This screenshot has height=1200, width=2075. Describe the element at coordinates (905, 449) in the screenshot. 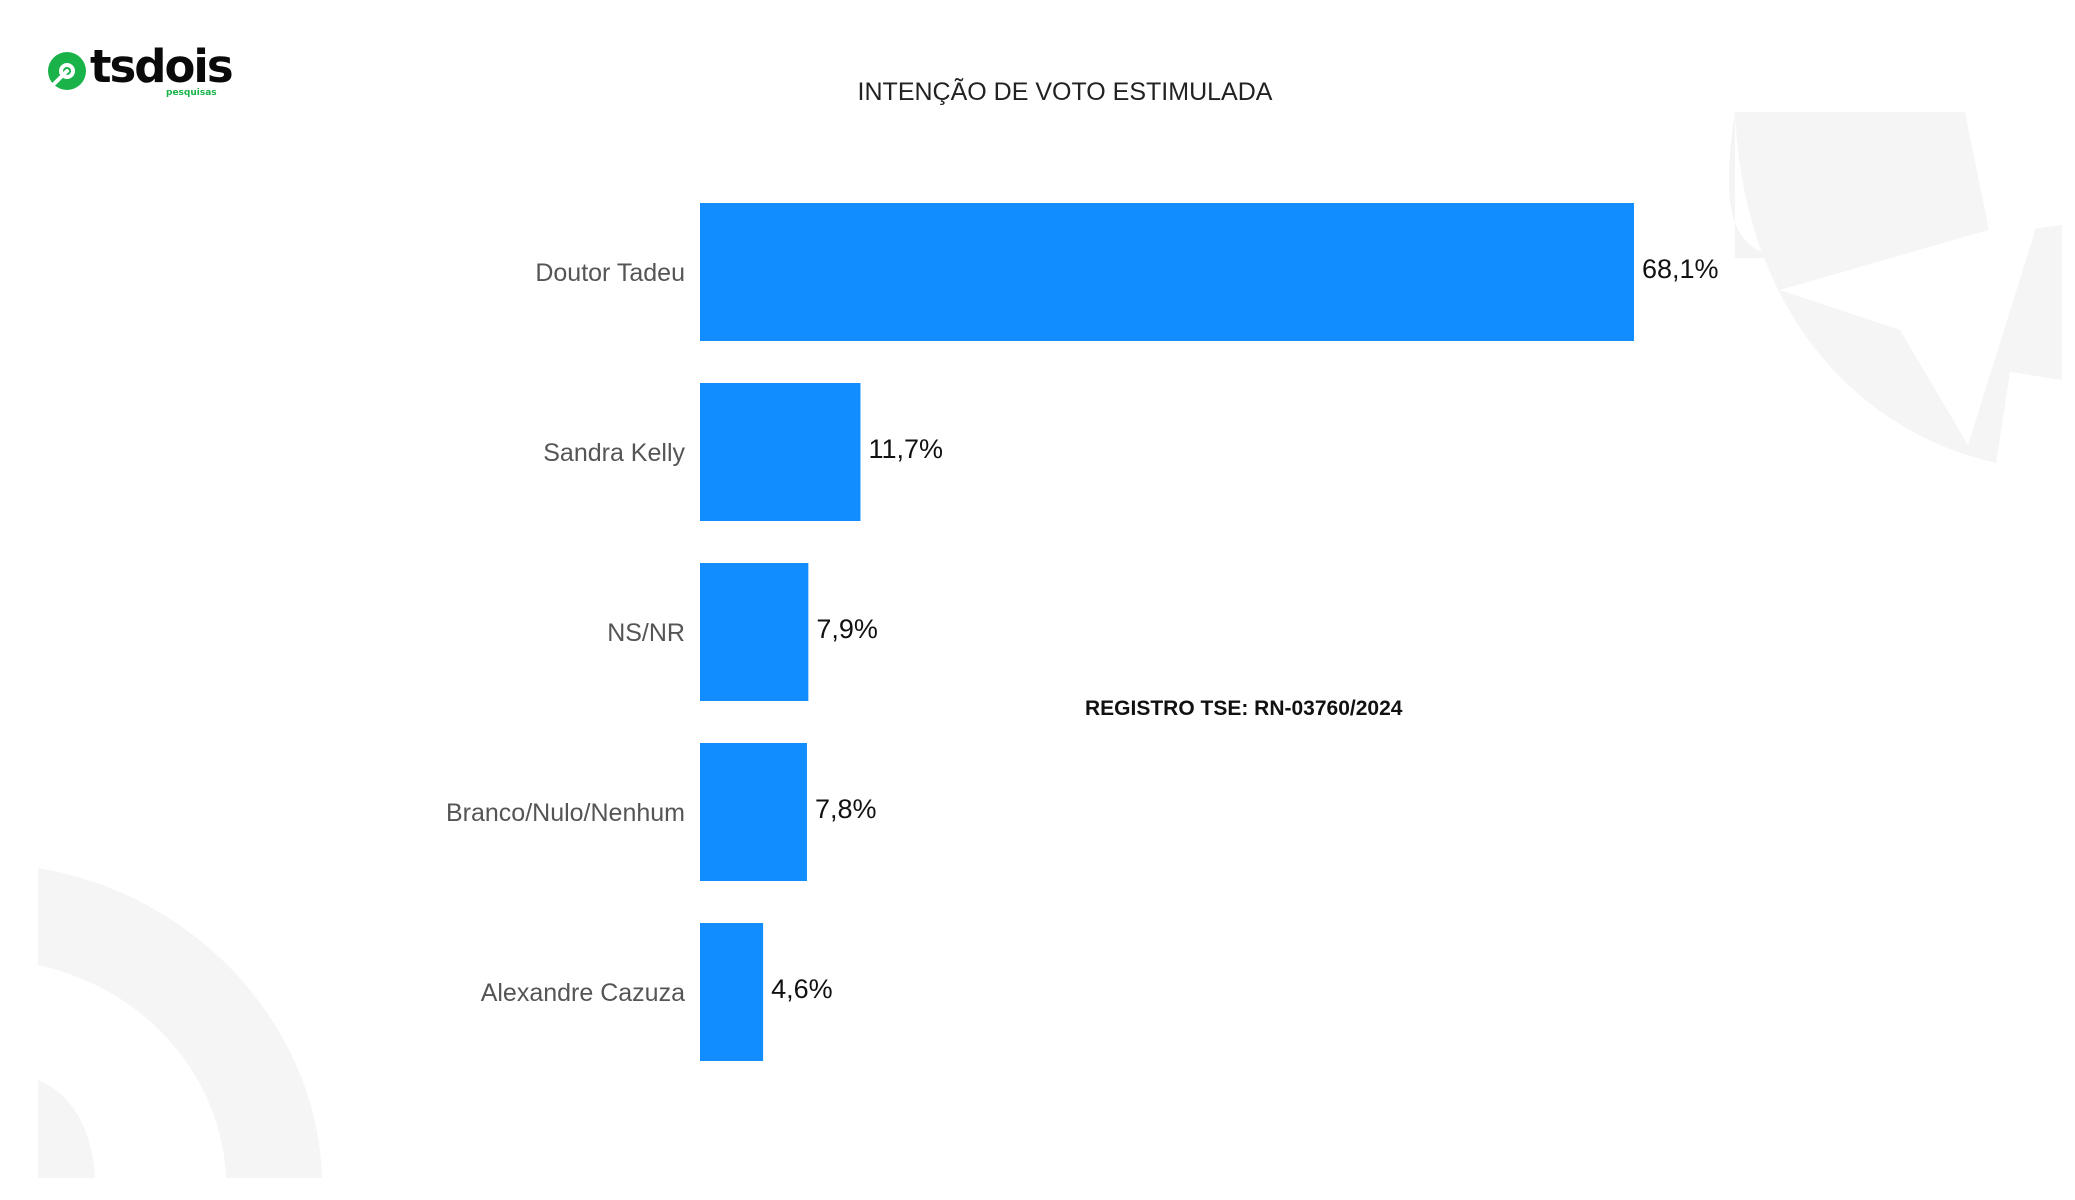

I see `value-label-1: 11,7%` at that location.